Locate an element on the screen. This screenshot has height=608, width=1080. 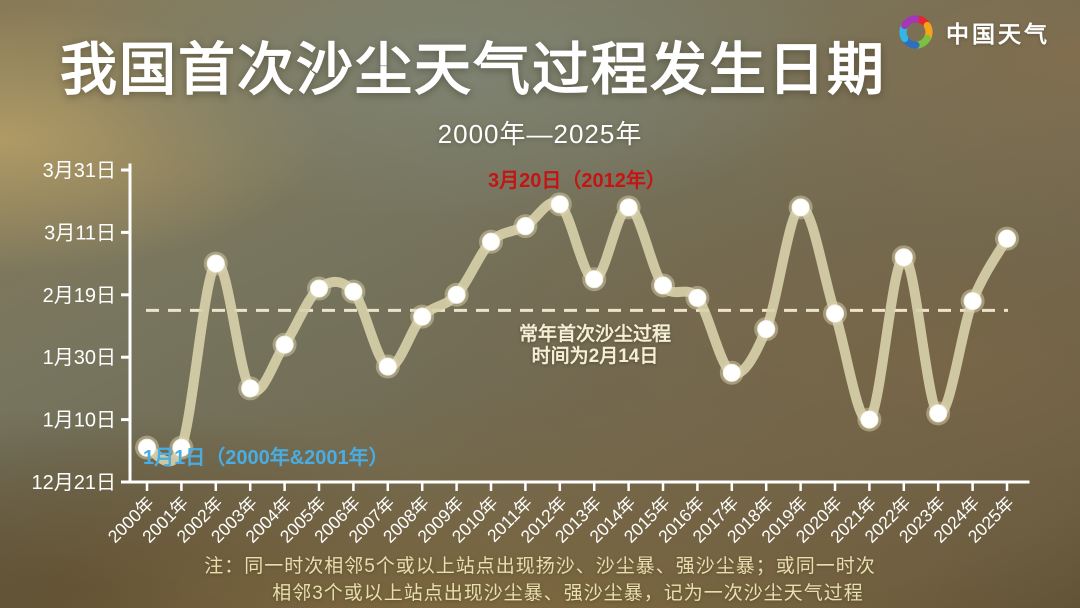
y-axis-tick-label: 12月21日 is located at coordinates (74, 483).